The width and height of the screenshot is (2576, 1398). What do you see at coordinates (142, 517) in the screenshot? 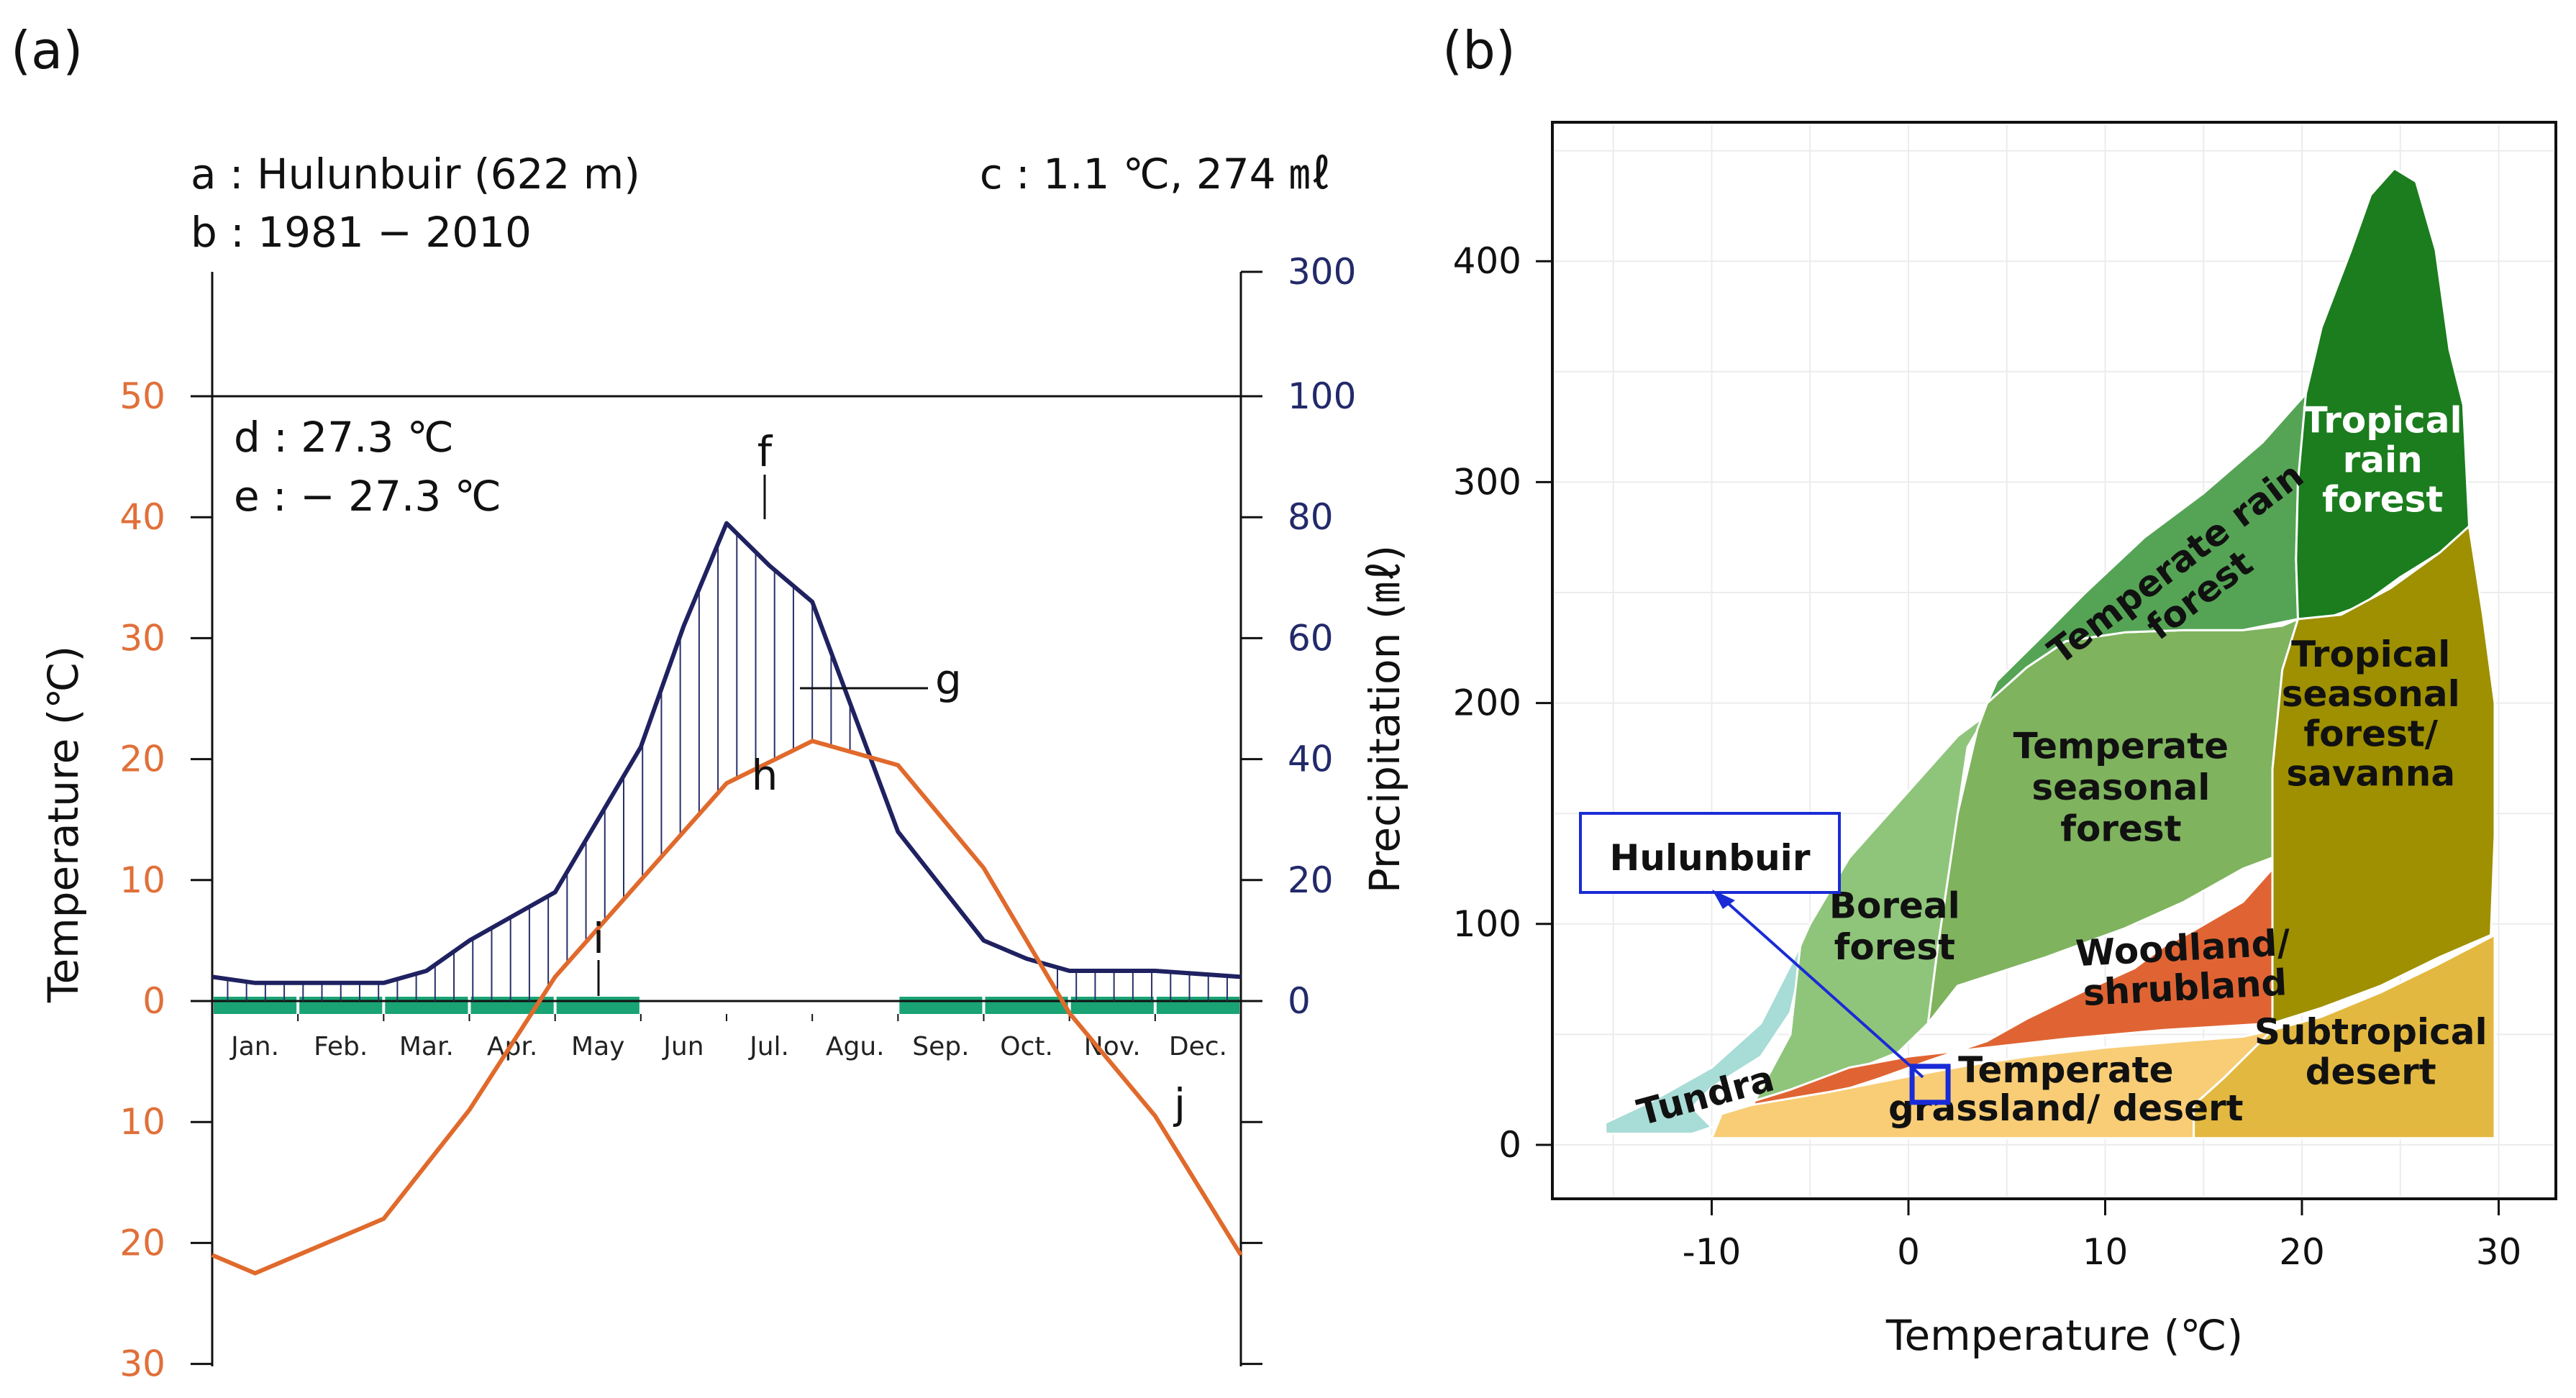
I see `temp-tick-label: 40` at bounding box center [142, 517].